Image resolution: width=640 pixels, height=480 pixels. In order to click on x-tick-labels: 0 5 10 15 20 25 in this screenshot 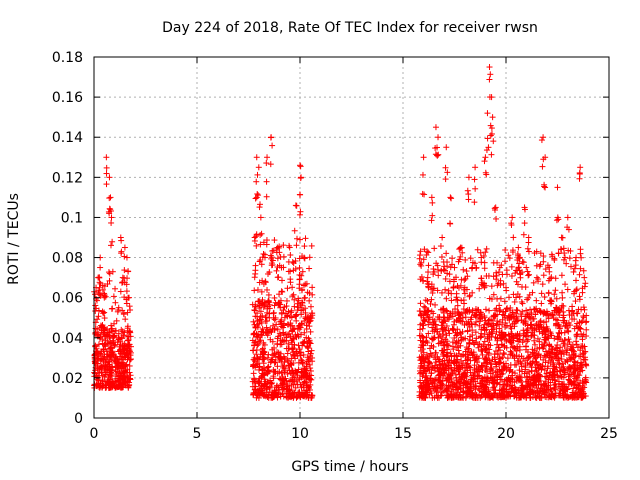, I will do `click(354, 434)`.